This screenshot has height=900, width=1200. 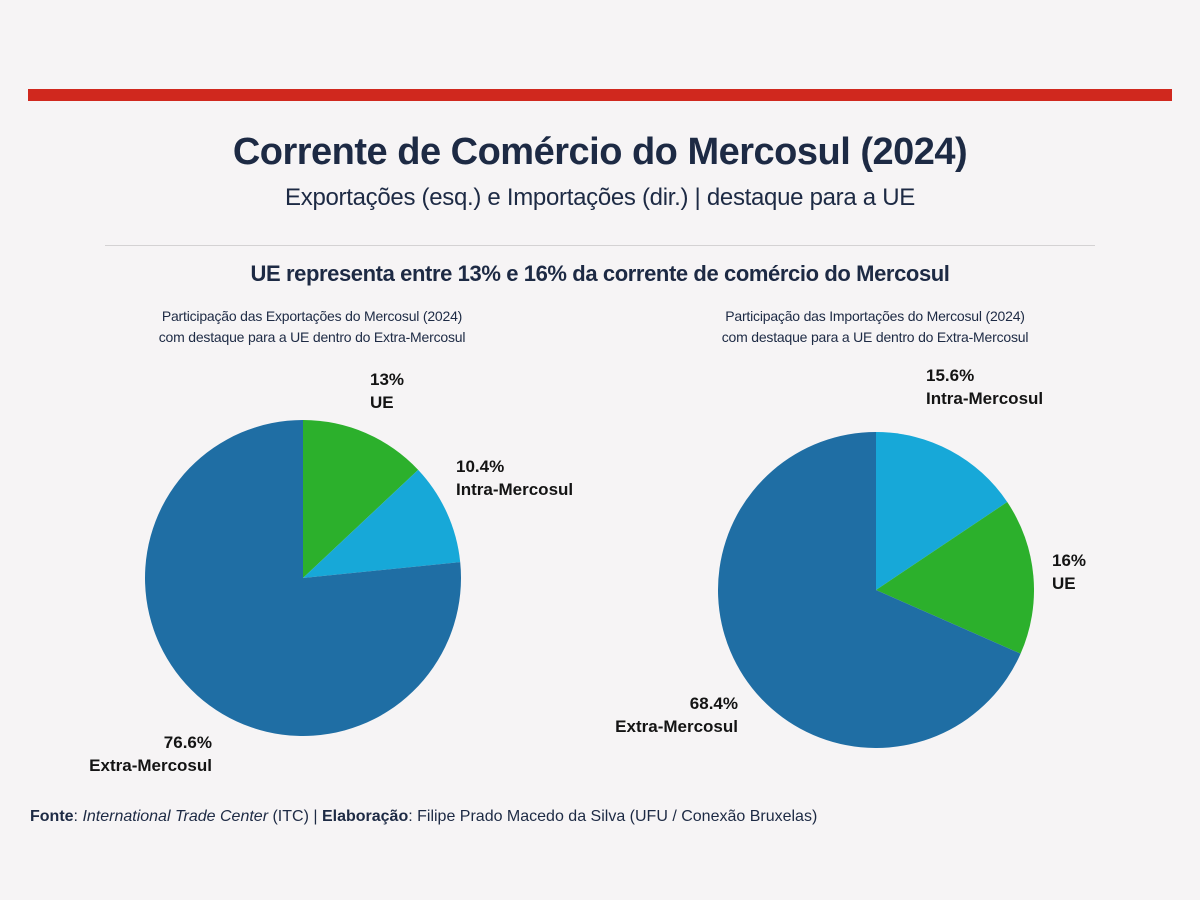 I want to click on source-name: International Trade Center, so click(x=175, y=816).